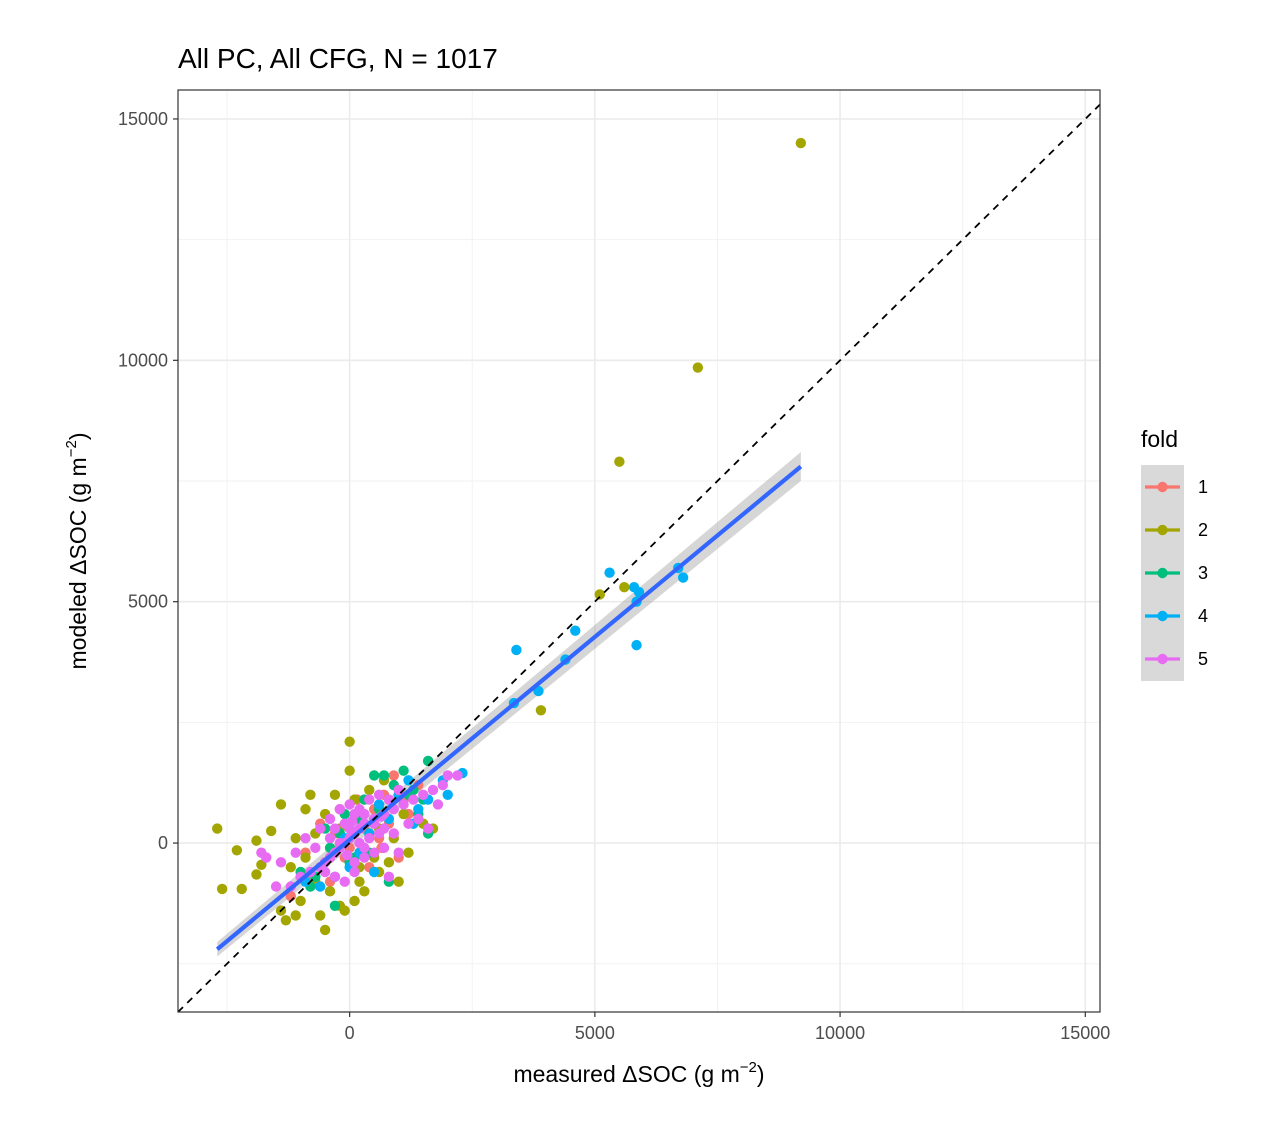  What do you see at coordinates (1174, 553) in the screenshot?
I see `legend: fold 12345` at bounding box center [1174, 553].